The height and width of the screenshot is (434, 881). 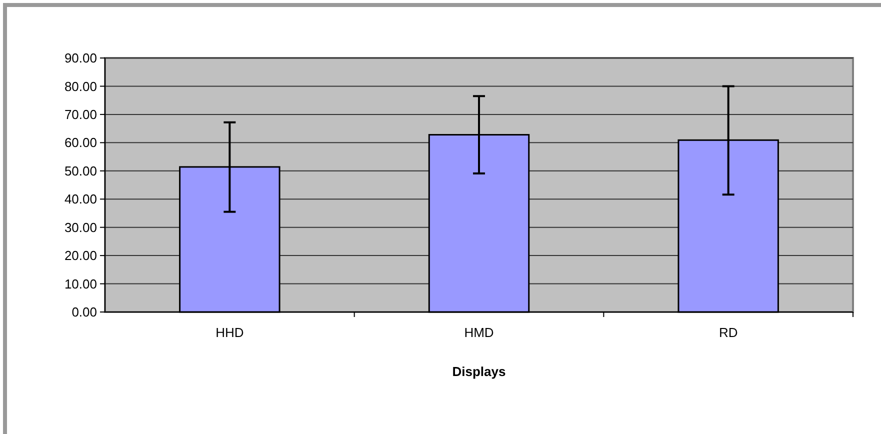 I want to click on x-tick-label: RD, so click(x=728, y=332).